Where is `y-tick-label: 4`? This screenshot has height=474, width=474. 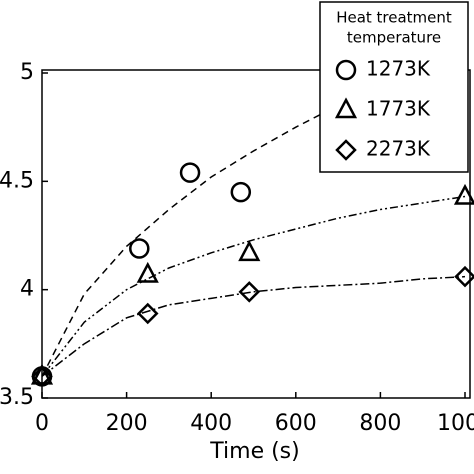 y-tick-label: 4 is located at coordinates (27, 289).